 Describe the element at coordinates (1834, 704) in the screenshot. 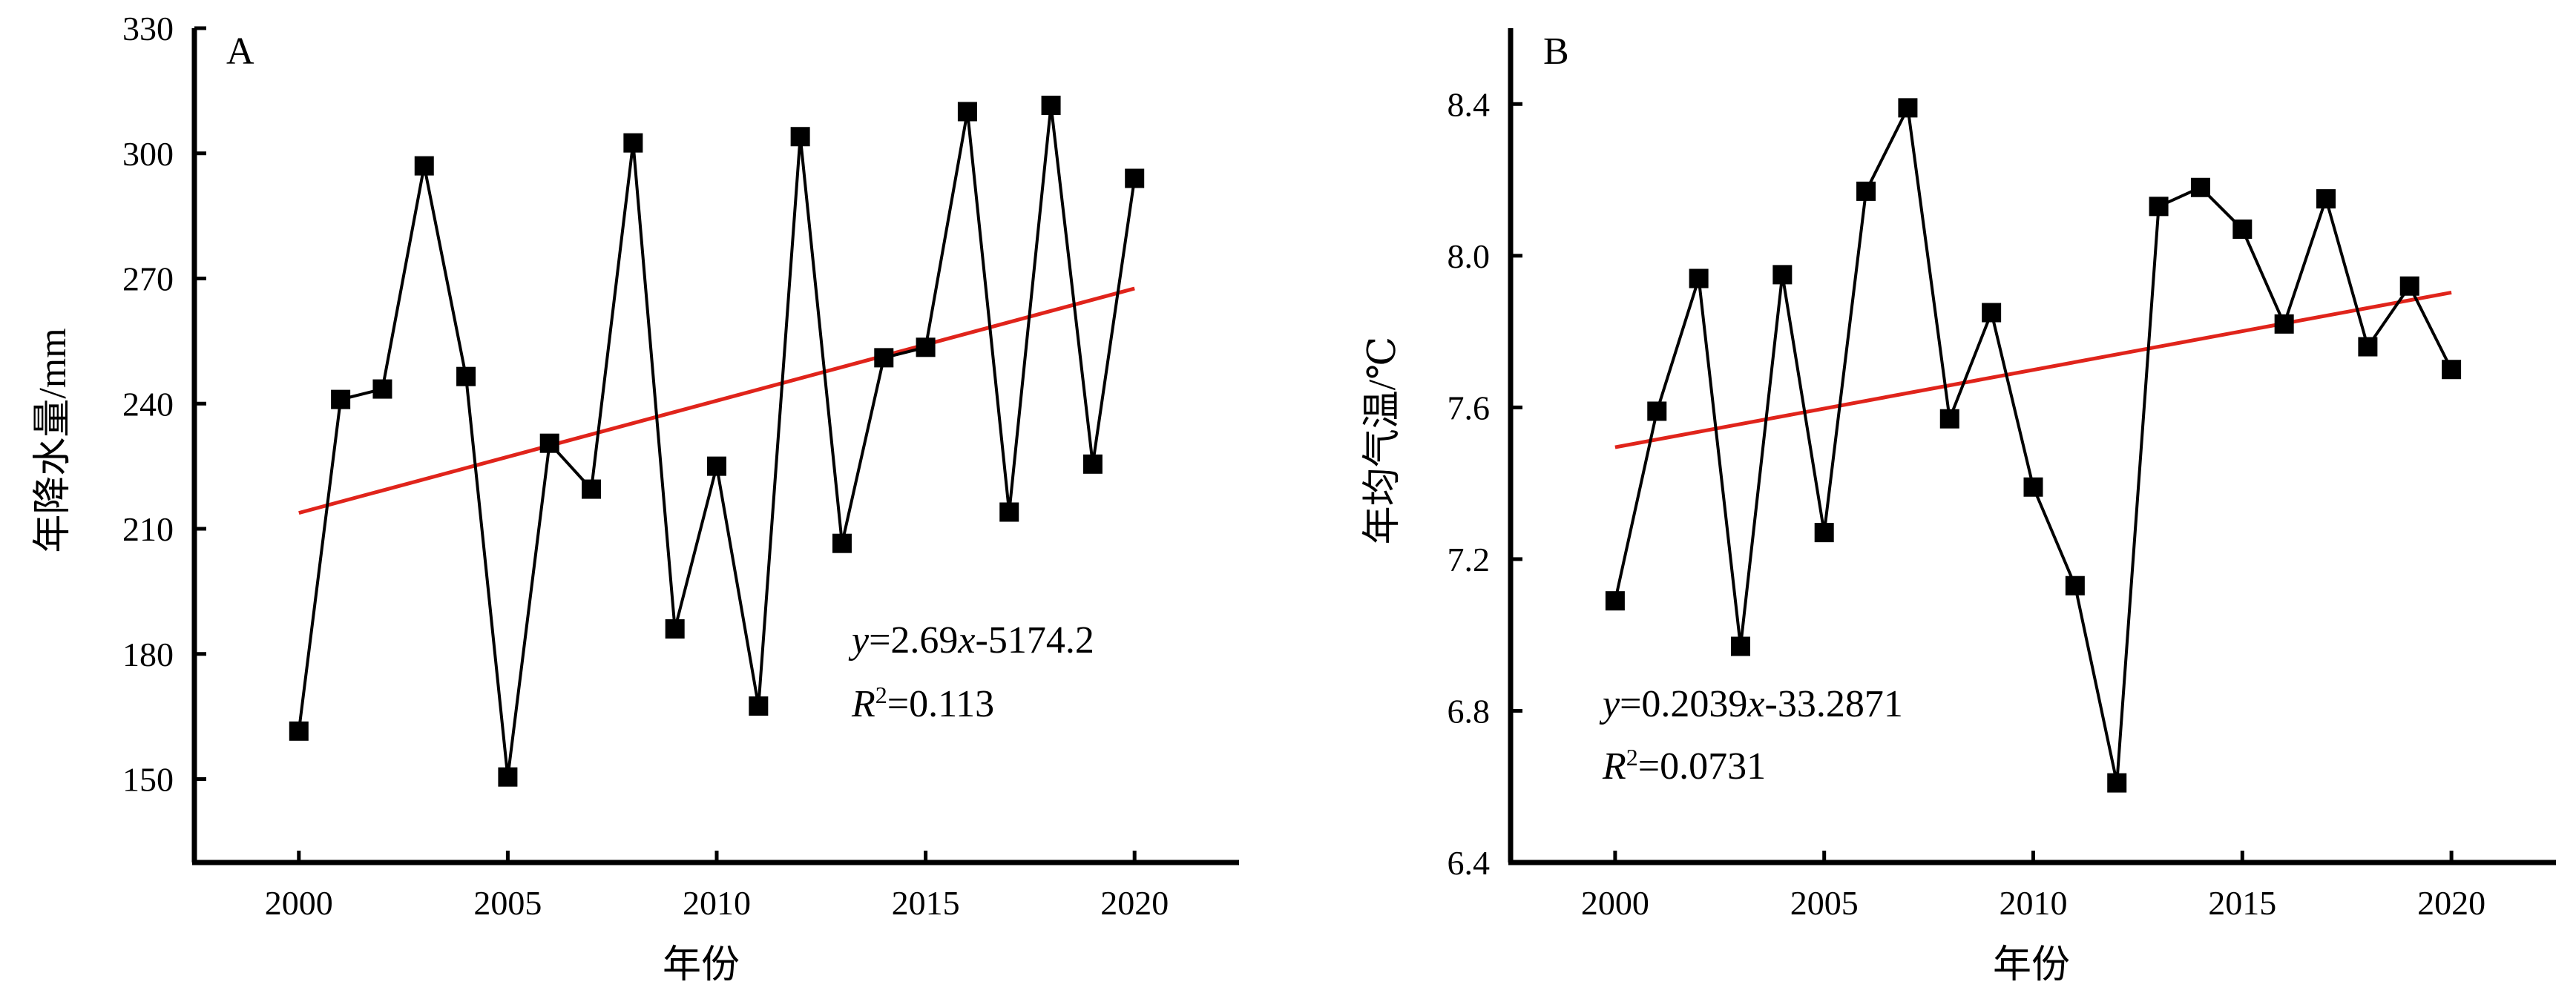

I see `eq-intercept: -33.2871` at that location.